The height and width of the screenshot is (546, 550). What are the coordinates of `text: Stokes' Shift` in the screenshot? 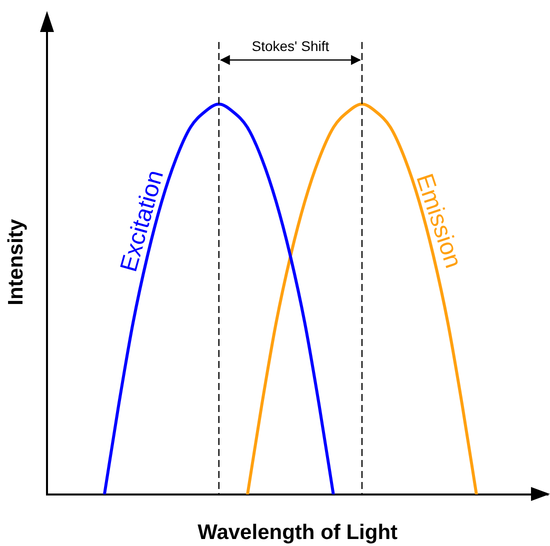 It's located at (291, 46).